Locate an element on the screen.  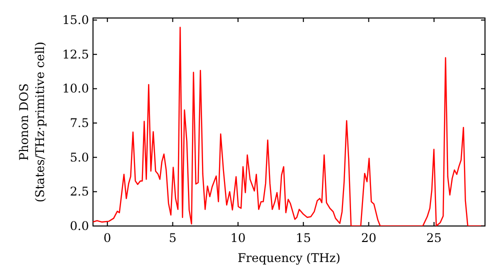
x-tick-label: 25 is located at coordinates (434, 238).